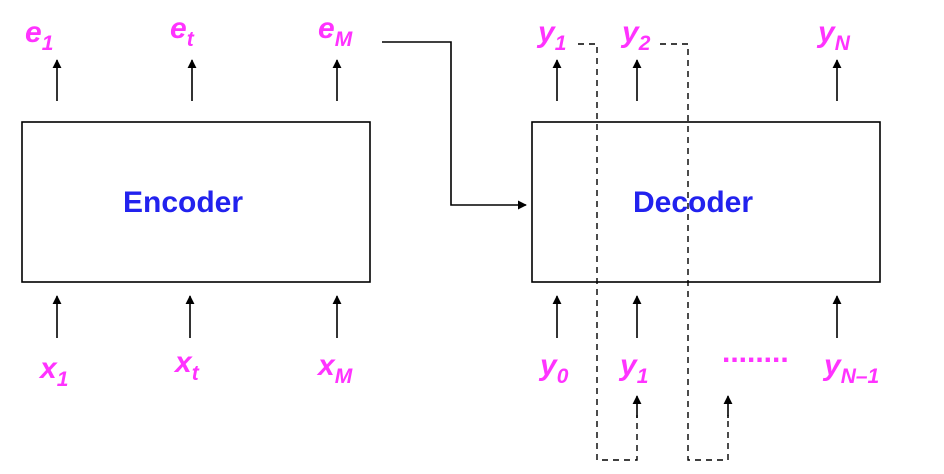 The height and width of the screenshot is (474, 944). What do you see at coordinates (635, 35) in the screenshot?
I see `label-y-2-out: y2` at bounding box center [635, 35].